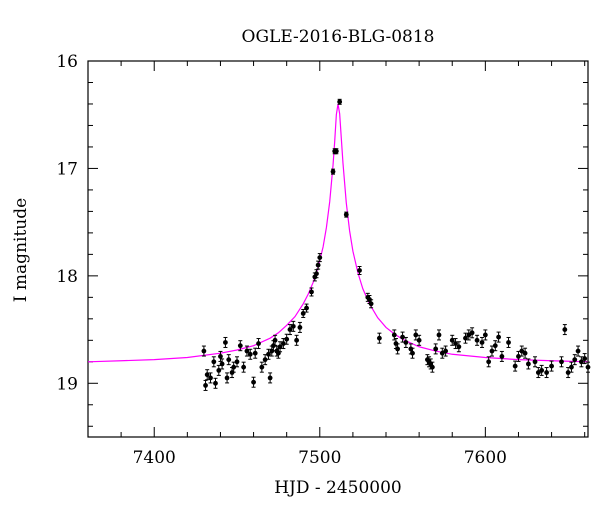 Image resolution: width=600 pixels, height=512 pixels. I want to click on chart-title: OGLE-2016-BLG-0818, so click(338, 37).